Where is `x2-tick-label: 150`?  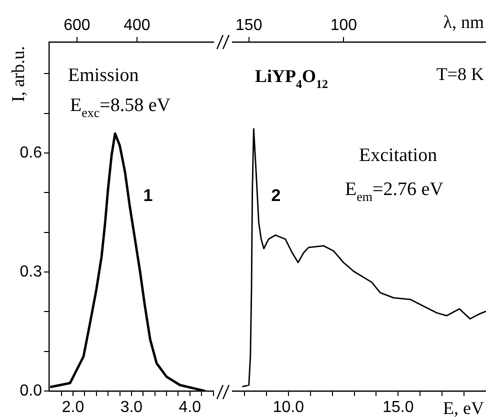
x2-tick-label: 150 is located at coordinates (249, 25).